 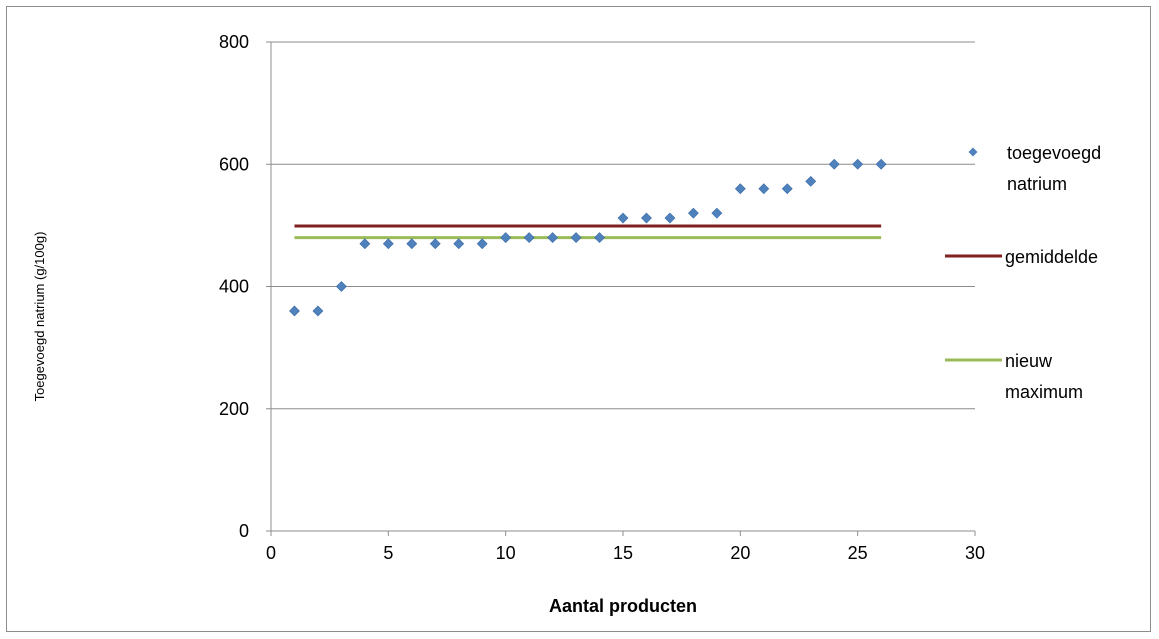 What do you see at coordinates (973, 152) in the screenshot?
I see `legend-marker` at bounding box center [973, 152].